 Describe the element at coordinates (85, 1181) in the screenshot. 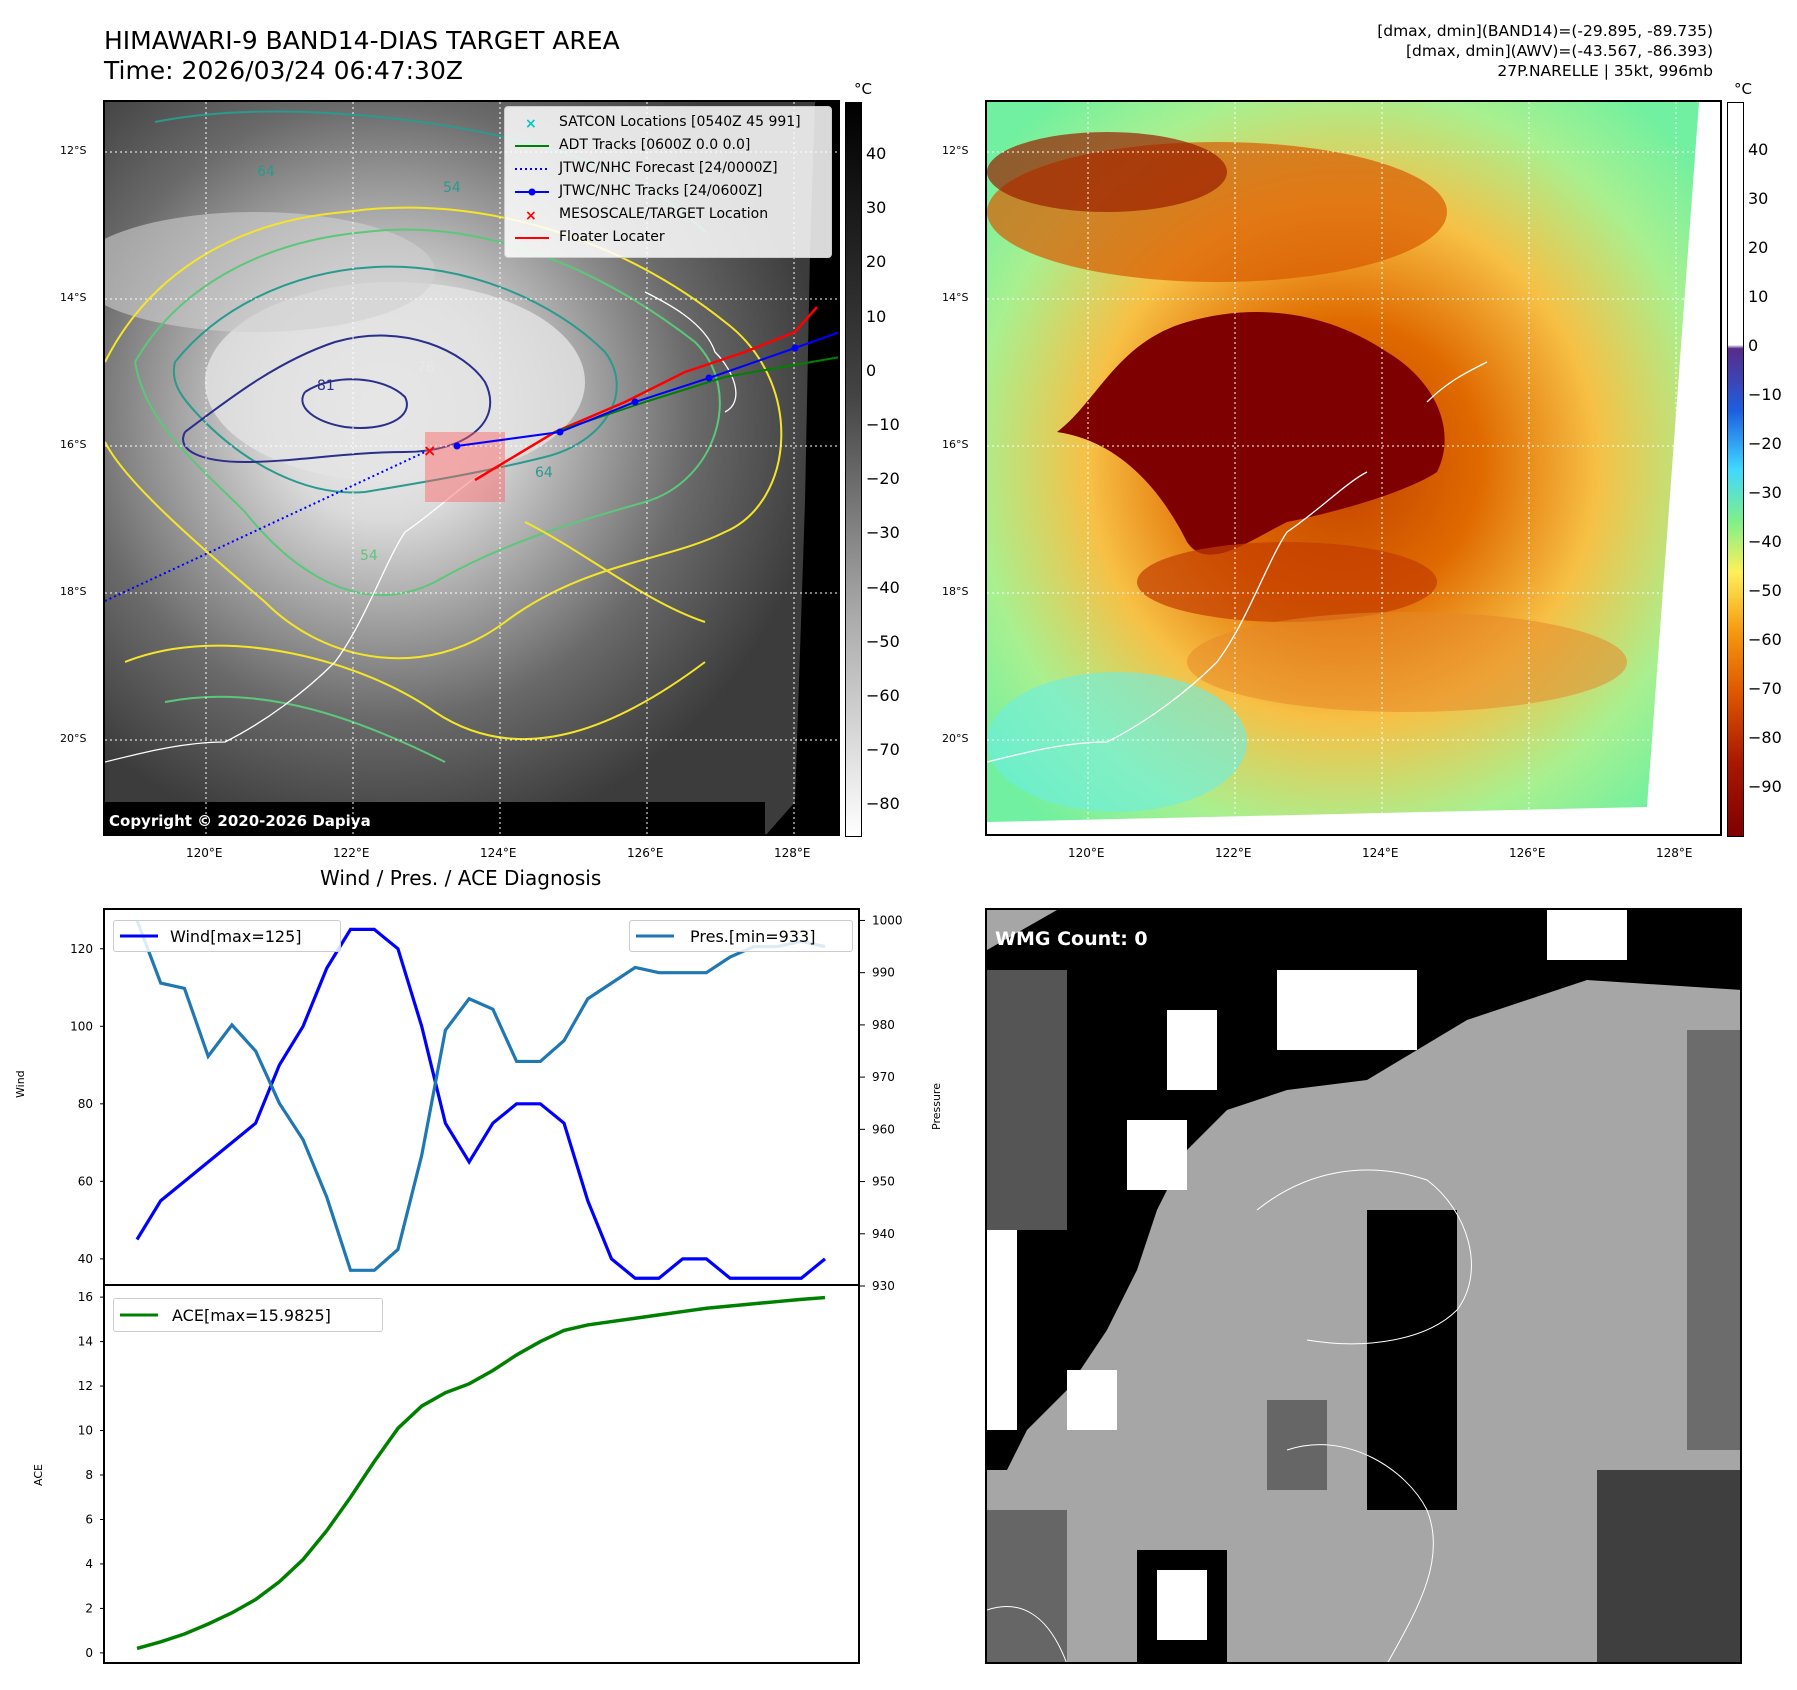

I see `wind-ytick-label: 60` at that location.